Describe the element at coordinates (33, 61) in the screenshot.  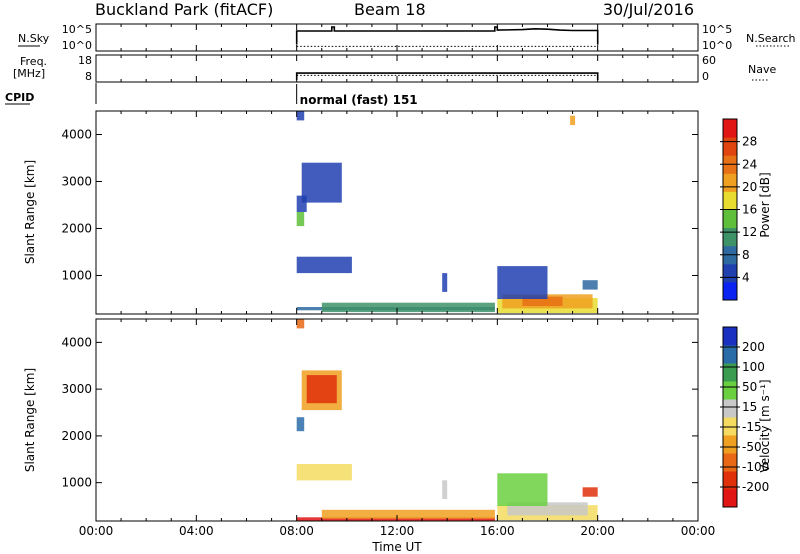
I see `freq-left-label: Freq.` at that location.